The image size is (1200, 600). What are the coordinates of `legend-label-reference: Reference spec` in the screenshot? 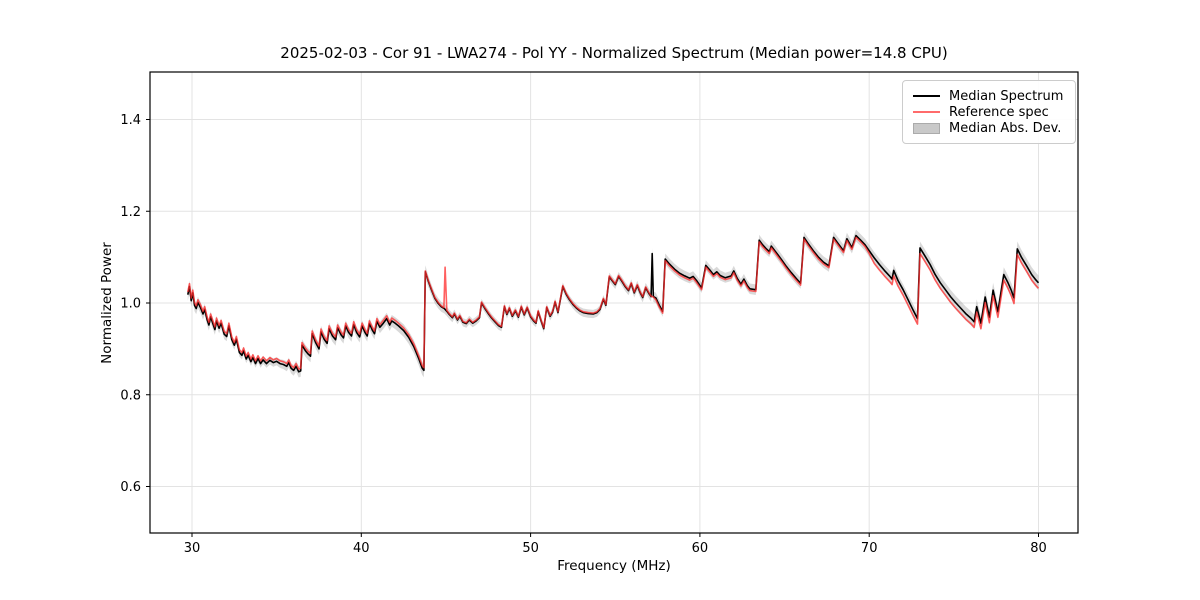 It's located at (999, 112).